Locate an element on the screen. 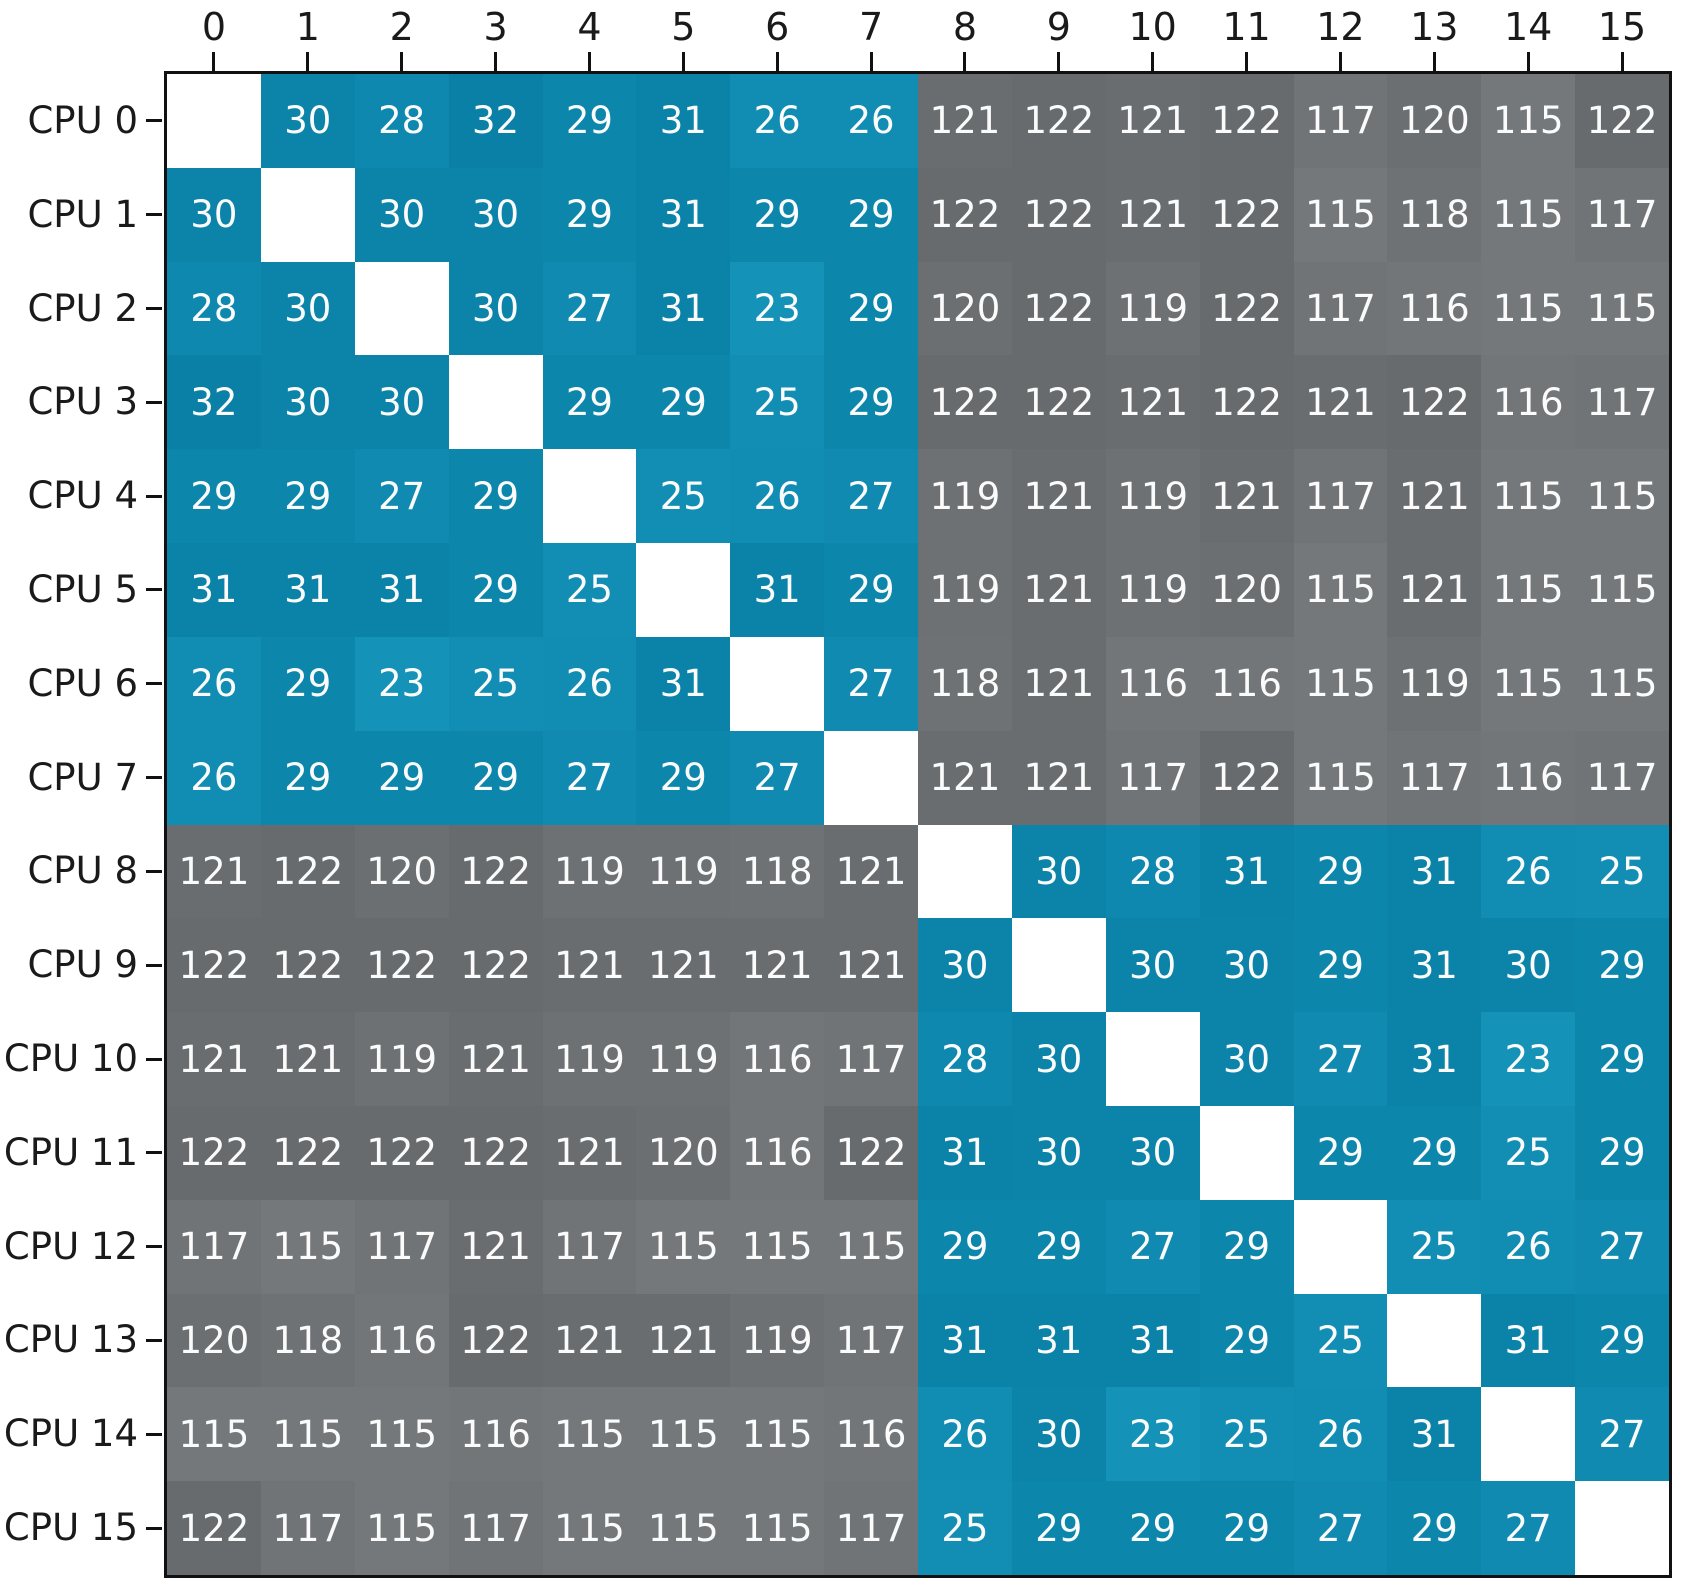 This screenshot has width=1682, height=1590. heatmap-cell-r3c15: 117 is located at coordinates (1622, 402).